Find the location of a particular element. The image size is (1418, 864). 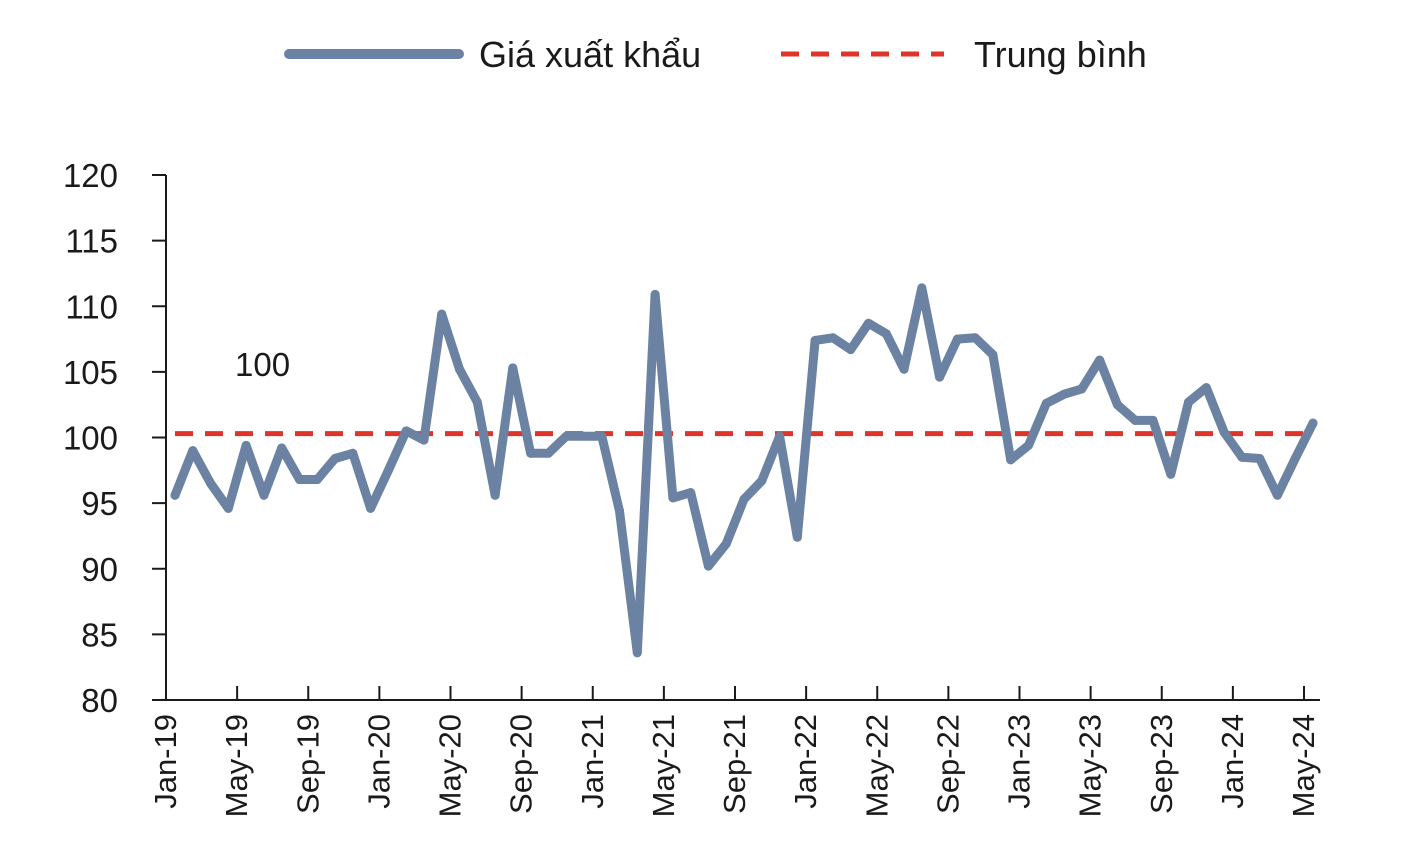

x-tick-label: May-20 is located at coordinates (450, 765).